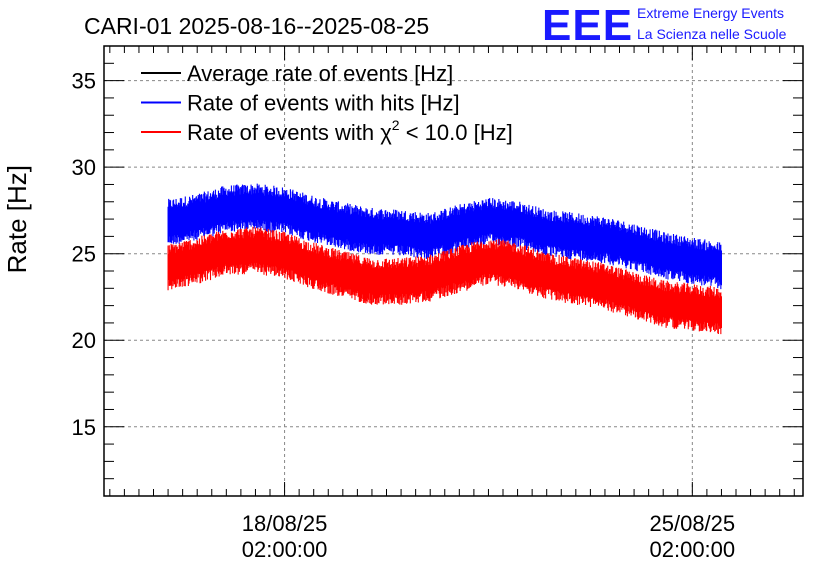 The height and width of the screenshot is (572, 836). I want to click on y-axis-label: Rate [Hz], so click(17, 219).